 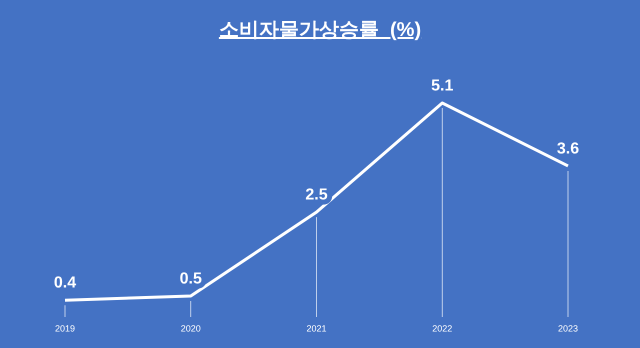 What do you see at coordinates (316, 328) in the screenshot?
I see `x-tick-label: 2021` at bounding box center [316, 328].